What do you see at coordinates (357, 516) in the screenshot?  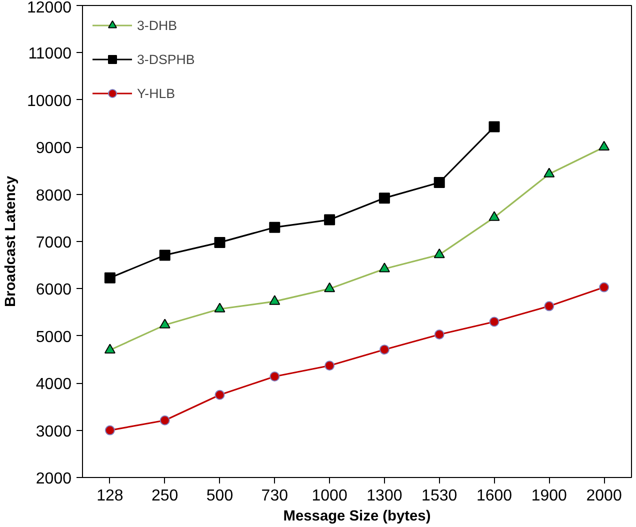 I see `x-axis-title: Message Size (bytes)` at bounding box center [357, 516].